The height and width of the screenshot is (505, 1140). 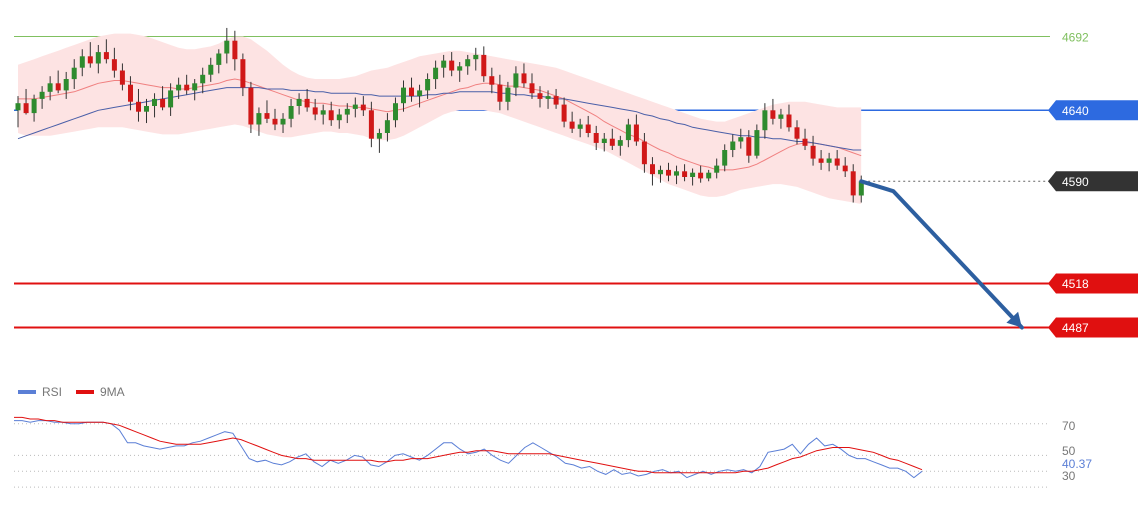 I want to click on moving-average-slow, so click(x=439, y=119).